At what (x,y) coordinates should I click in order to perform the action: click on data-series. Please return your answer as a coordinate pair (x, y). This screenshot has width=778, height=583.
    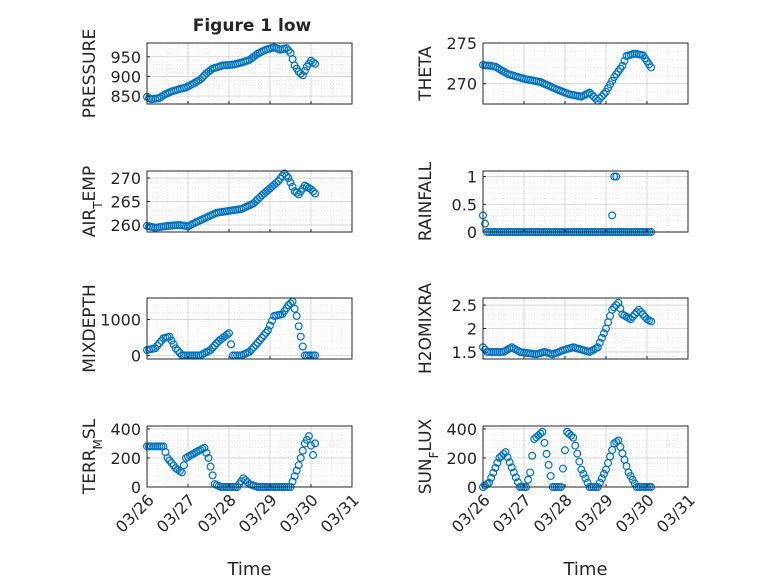
    Looking at the image, I should click on (567, 77).